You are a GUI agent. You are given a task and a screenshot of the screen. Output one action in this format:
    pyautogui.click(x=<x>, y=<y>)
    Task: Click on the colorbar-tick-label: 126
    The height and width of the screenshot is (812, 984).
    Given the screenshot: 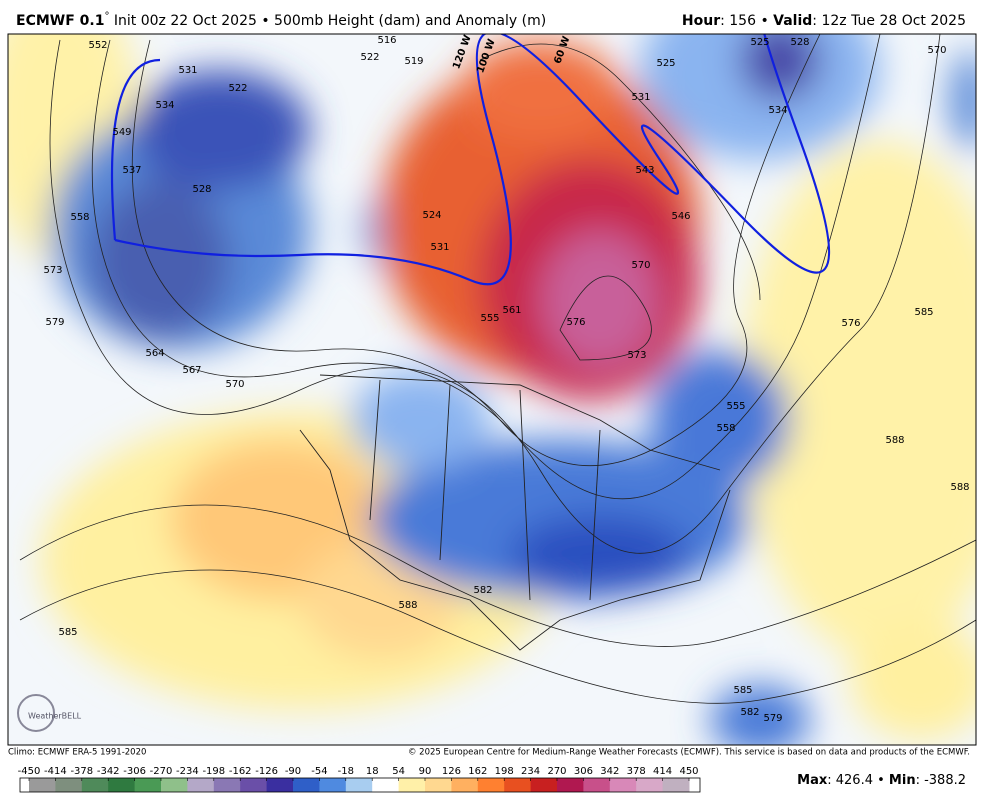 What is the action you would take?
    pyautogui.click(x=451, y=771)
    